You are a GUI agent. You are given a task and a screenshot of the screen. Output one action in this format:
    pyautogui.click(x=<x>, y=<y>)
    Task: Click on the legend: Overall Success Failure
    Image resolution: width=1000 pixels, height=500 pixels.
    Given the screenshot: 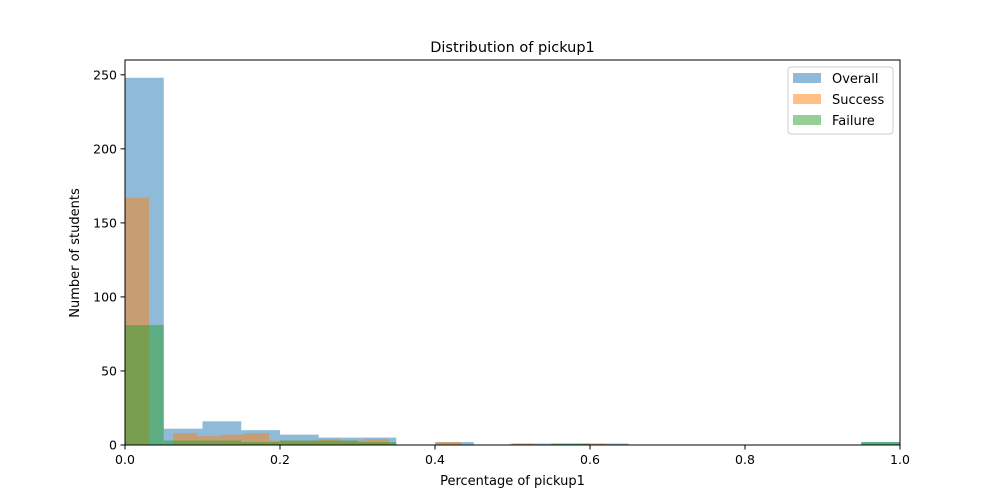 What is the action you would take?
    pyautogui.click(x=840, y=100)
    